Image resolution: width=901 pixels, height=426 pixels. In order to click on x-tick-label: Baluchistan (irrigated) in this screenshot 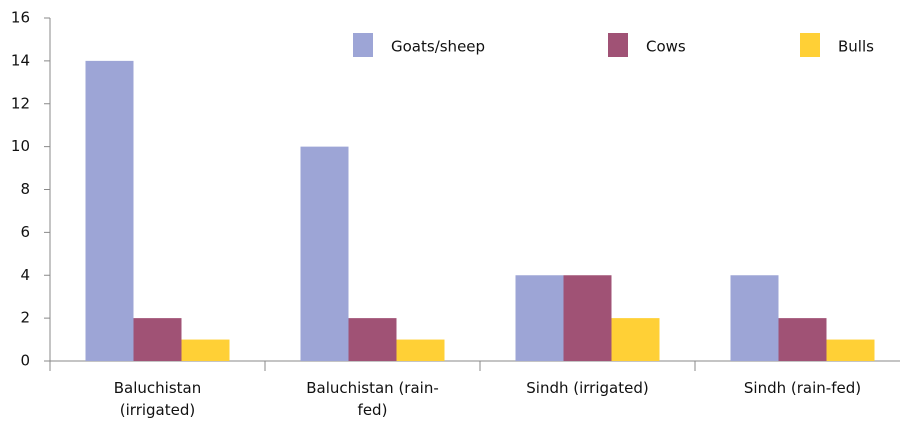, I will do `click(157, 399)`.